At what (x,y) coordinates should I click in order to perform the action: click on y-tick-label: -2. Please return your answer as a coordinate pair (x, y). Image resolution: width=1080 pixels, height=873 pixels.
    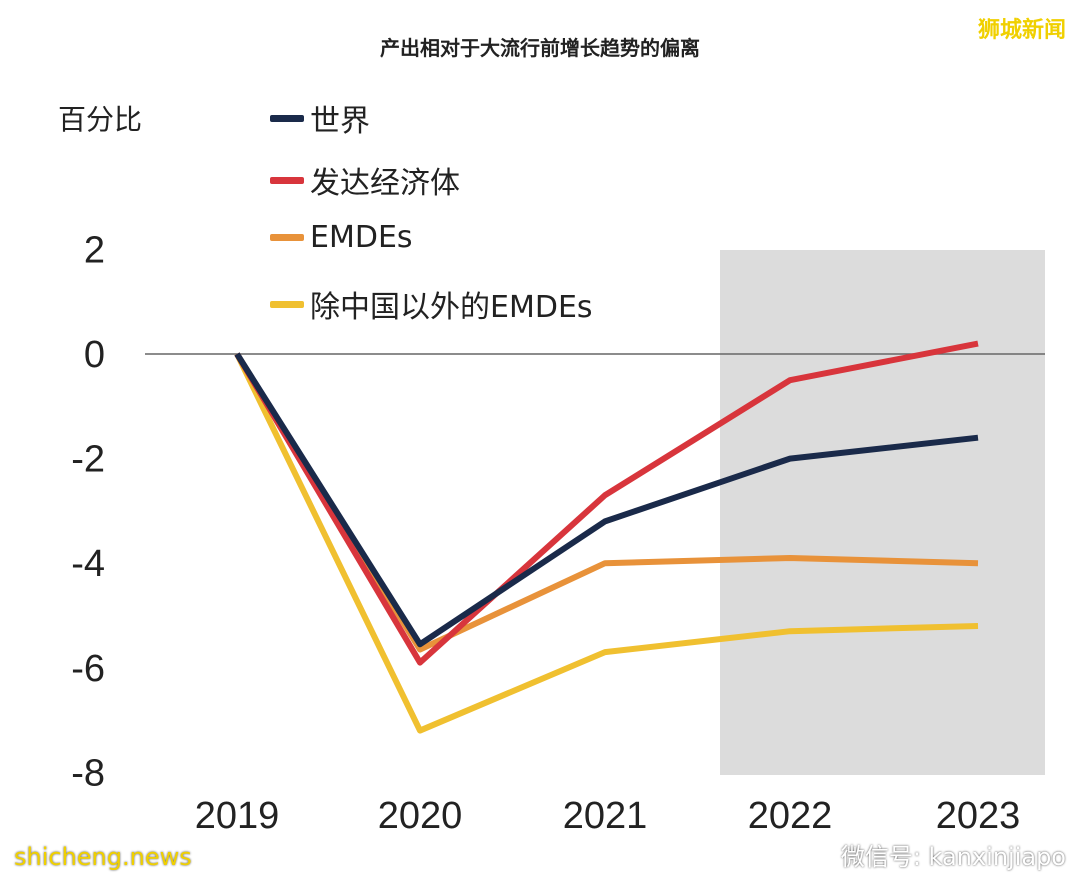
    Looking at the image, I should click on (88, 460).